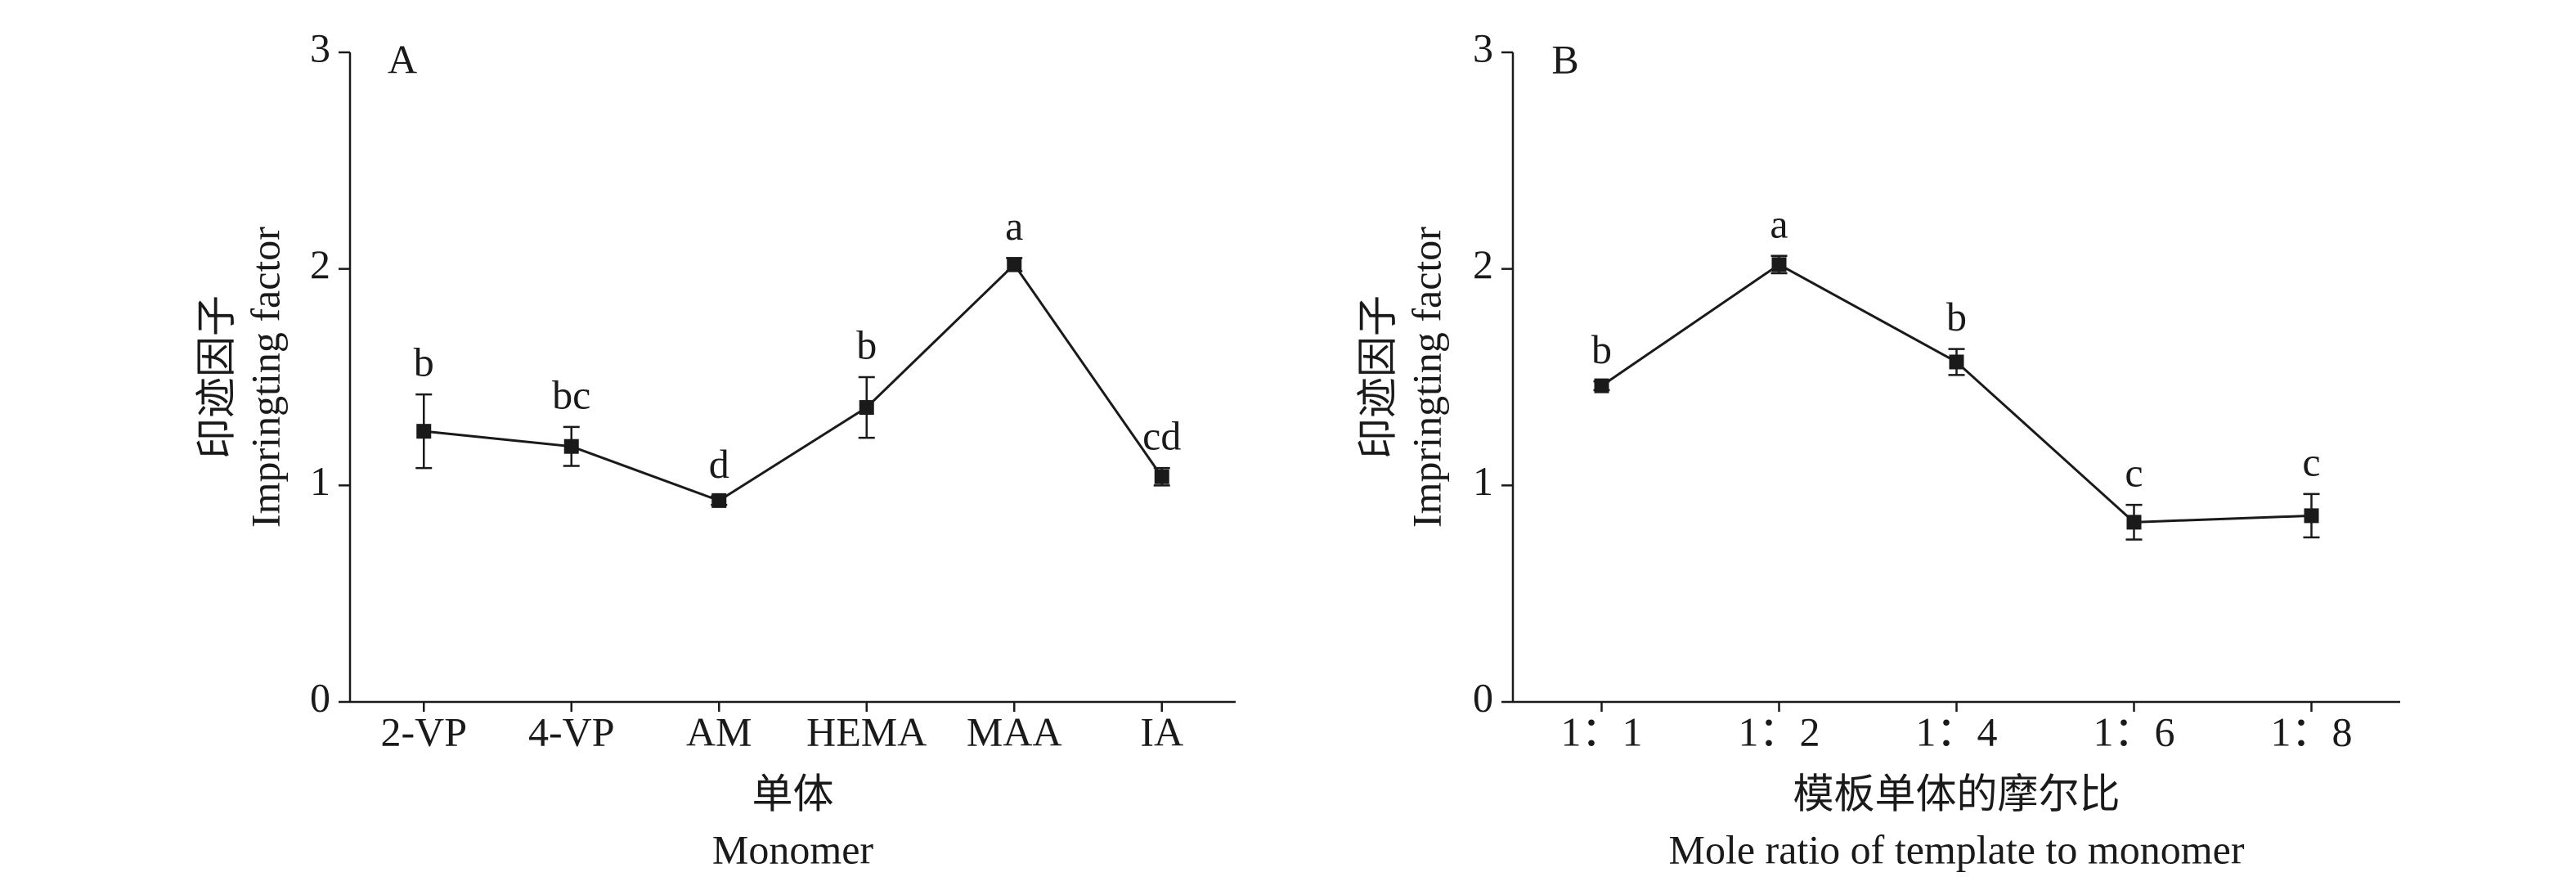 This screenshot has height=886, width=2576. What do you see at coordinates (793, 849) in the screenshot?
I see `x-axis-title: Monomer` at bounding box center [793, 849].